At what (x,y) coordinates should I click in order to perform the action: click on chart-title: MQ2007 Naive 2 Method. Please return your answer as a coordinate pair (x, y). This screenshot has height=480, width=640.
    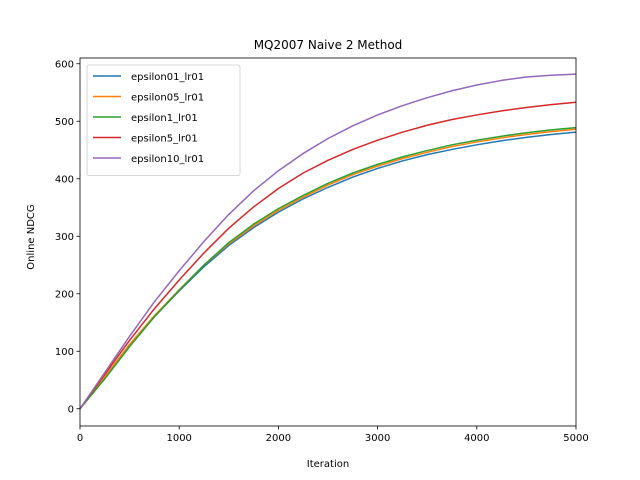
    Looking at the image, I should click on (328, 45).